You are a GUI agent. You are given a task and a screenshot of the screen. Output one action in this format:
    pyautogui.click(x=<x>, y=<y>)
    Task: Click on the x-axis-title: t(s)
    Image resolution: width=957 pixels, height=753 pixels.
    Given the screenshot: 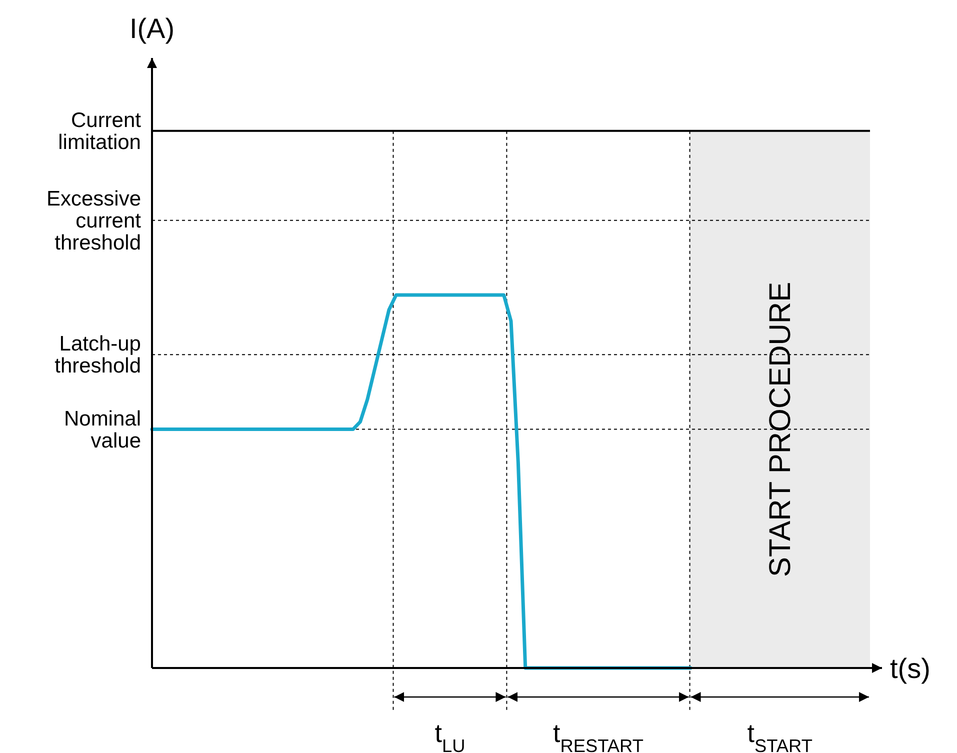 What is the action you would take?
    pyautogui.click(x=910, y=668)
    